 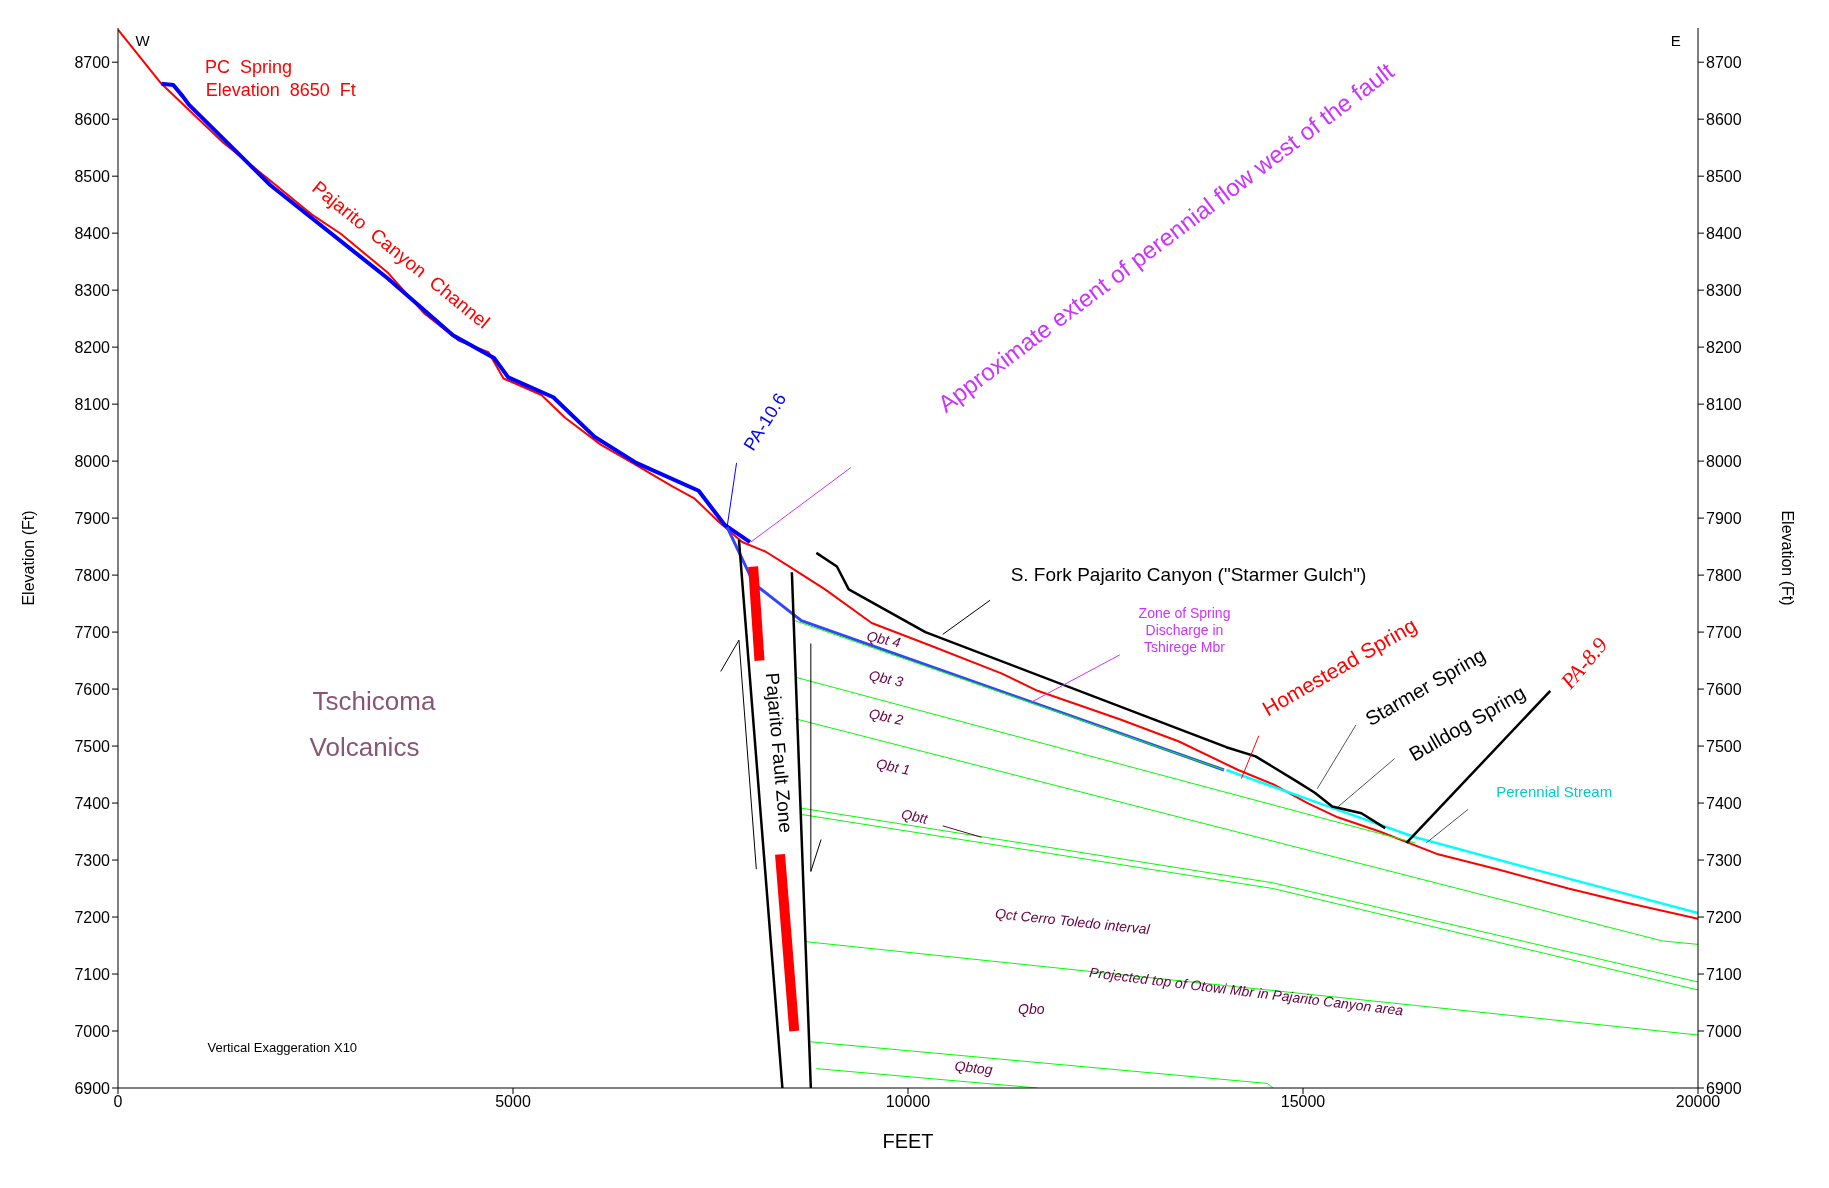 I want to click on annotation: Projected top of Otowi Mbr in Pajarito Canyon area, so click(x=1246, y=991).